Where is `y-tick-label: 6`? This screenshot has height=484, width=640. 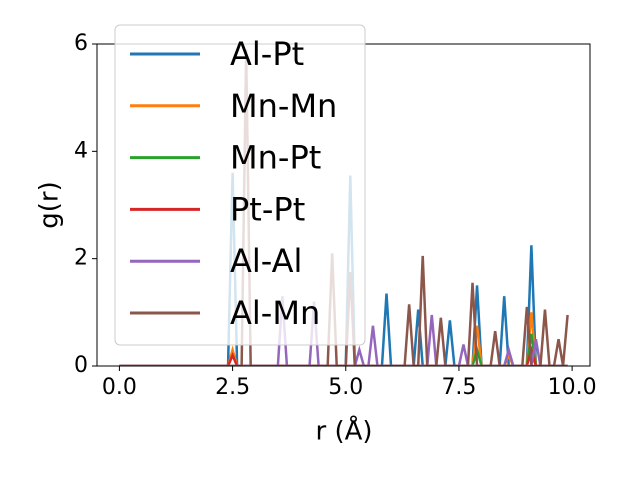
y-tick-label: 6 is located at coordinates (81, 43).